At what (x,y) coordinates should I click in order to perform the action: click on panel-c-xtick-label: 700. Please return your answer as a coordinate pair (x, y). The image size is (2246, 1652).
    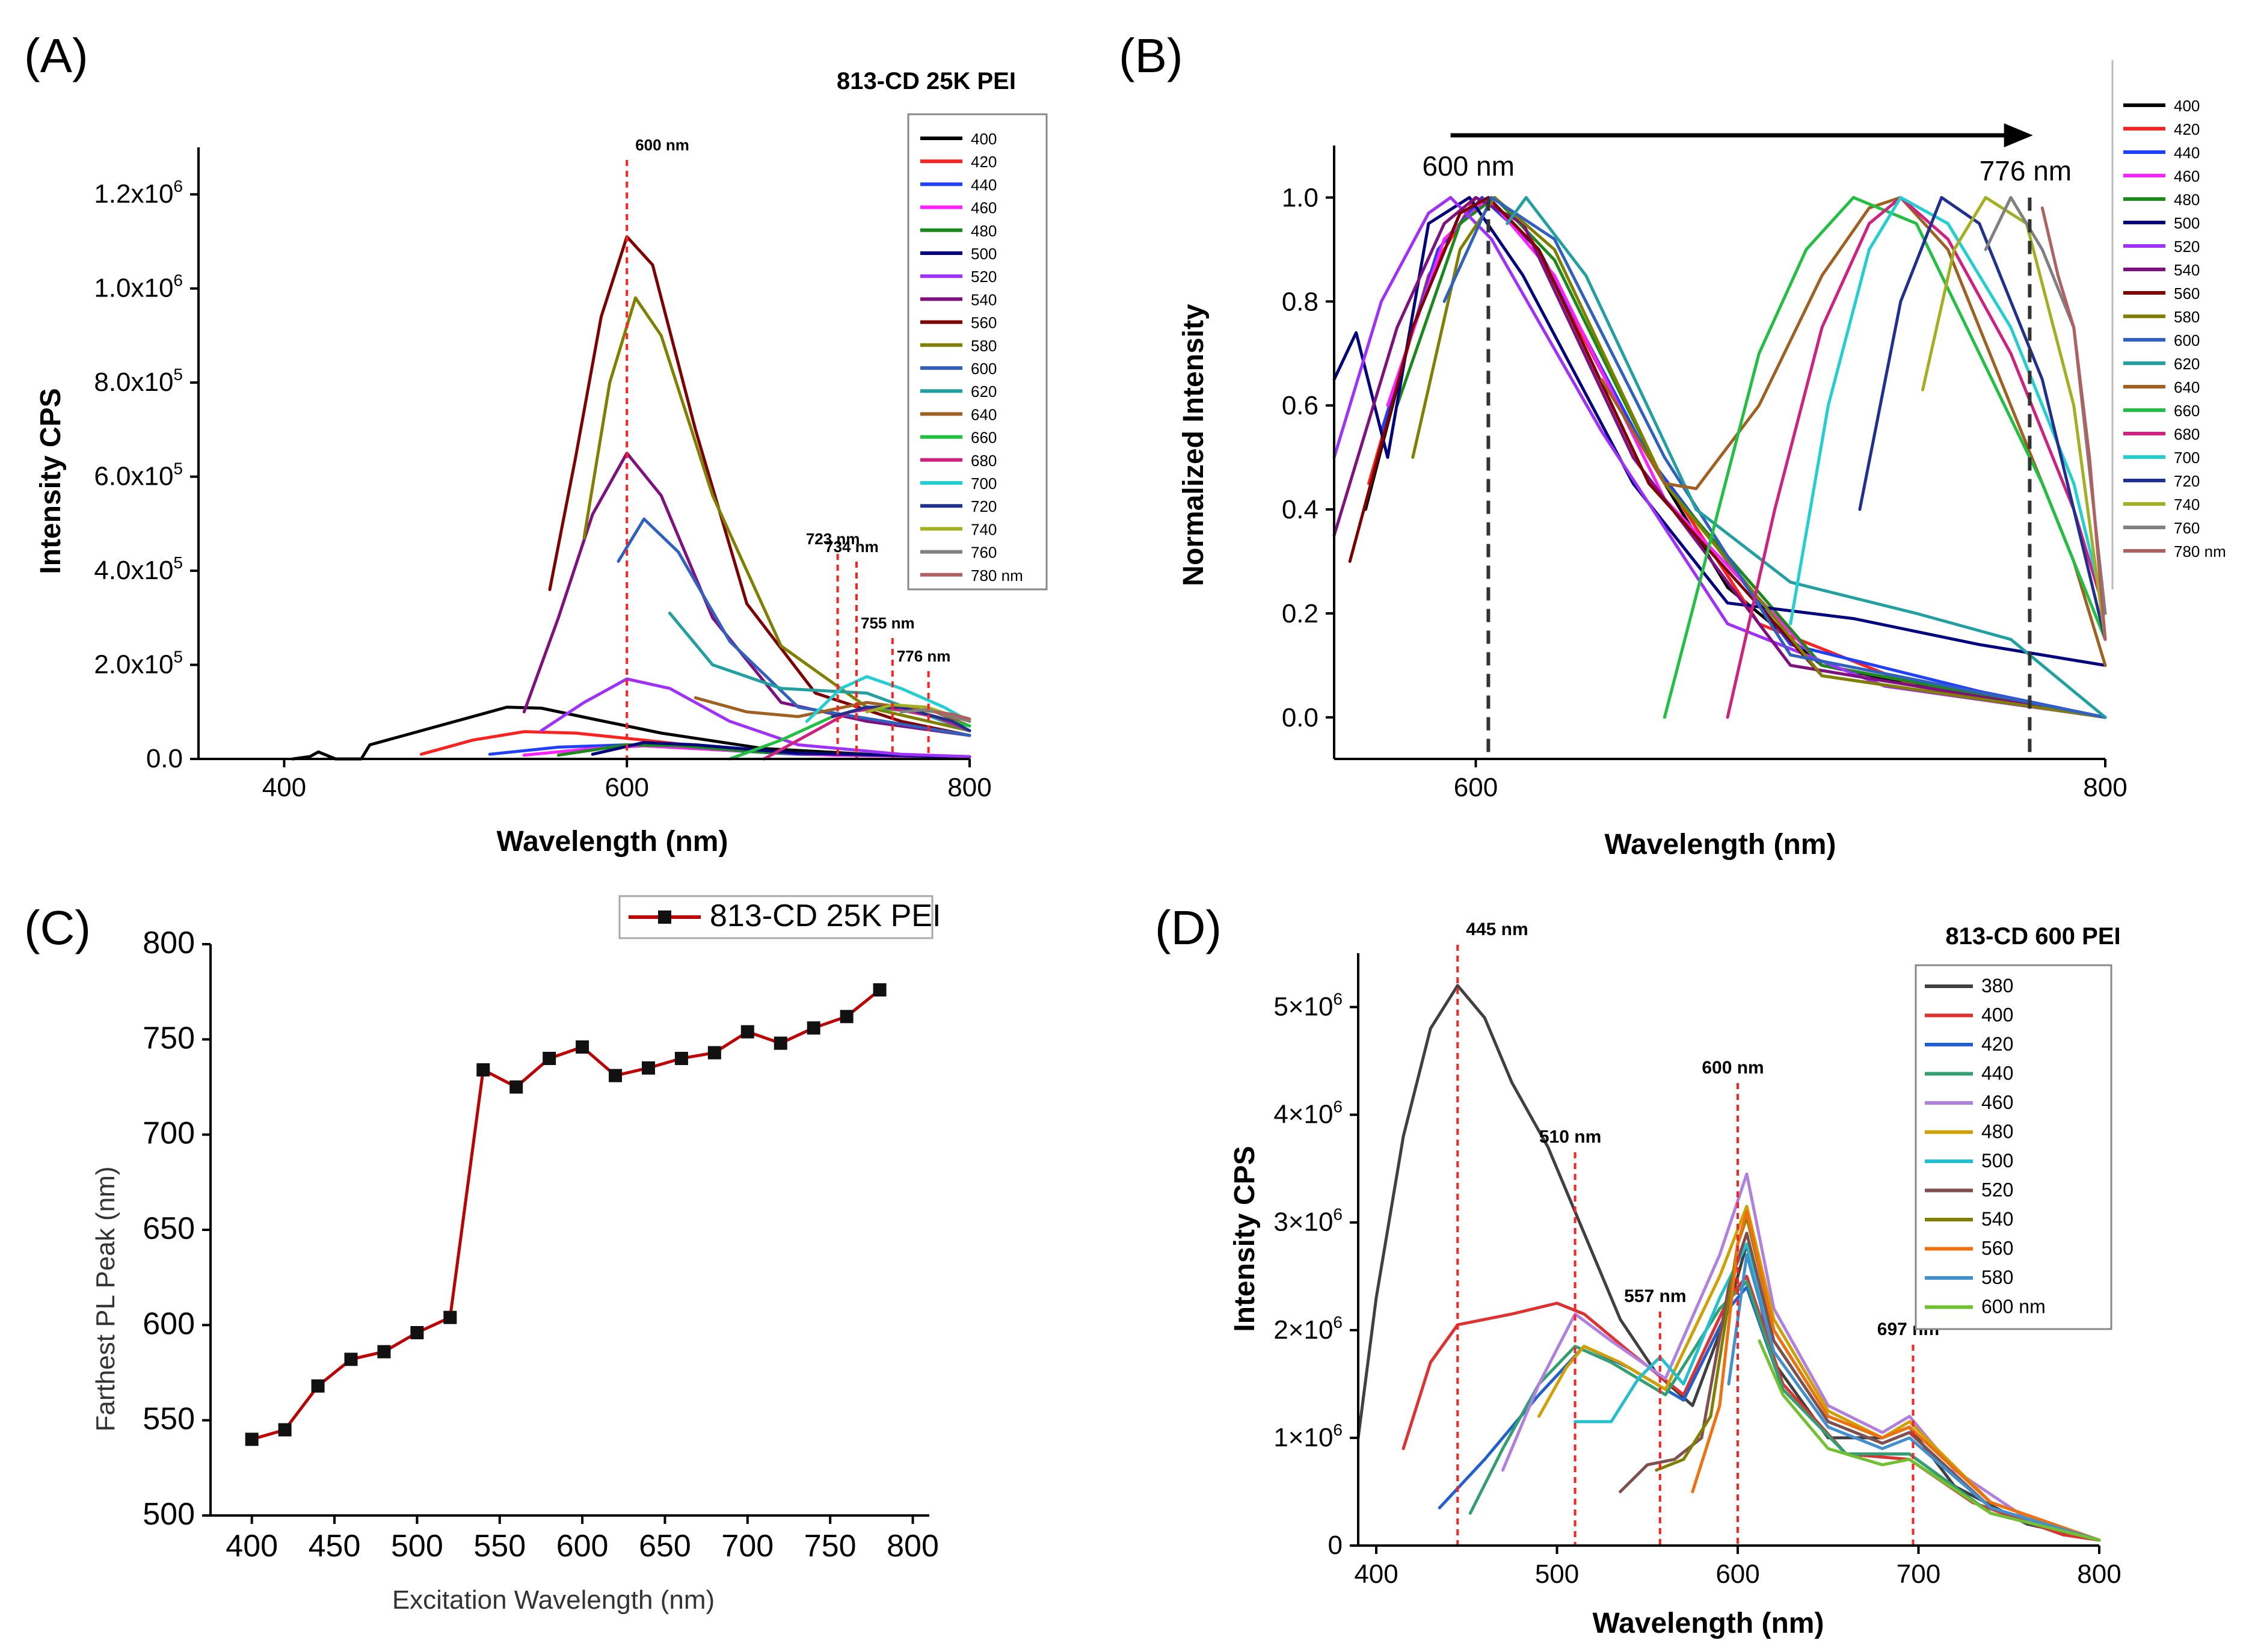
    Looking at the image, I should click on (747, 1546).